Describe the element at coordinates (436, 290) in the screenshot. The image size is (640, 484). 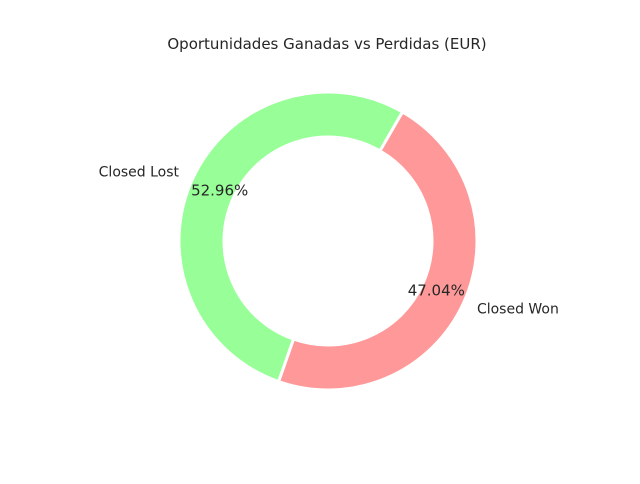
I see `slice-pct-closed-won: 47.04%` at that location.